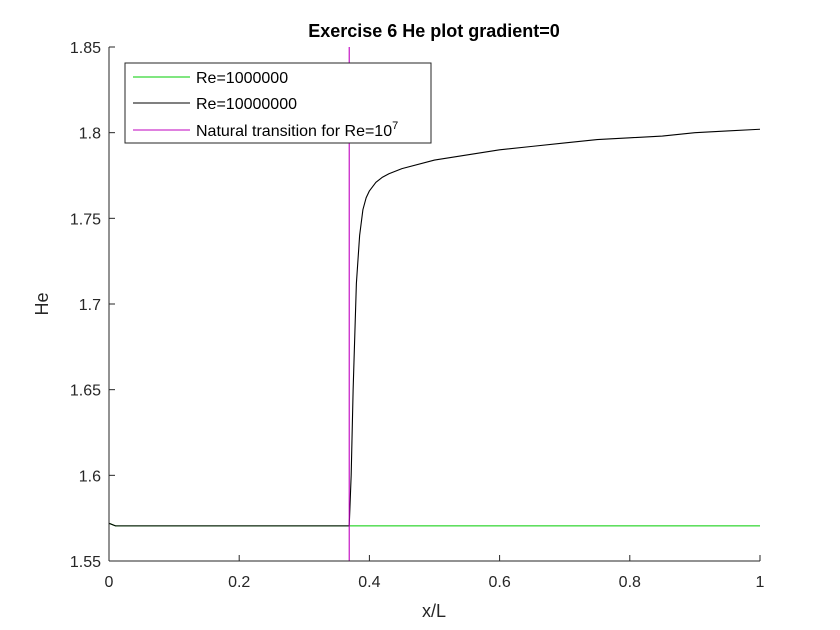 The width and height of the screenshot is (840, 630). I want to click on y-axis-label: He, so click(42, 303).